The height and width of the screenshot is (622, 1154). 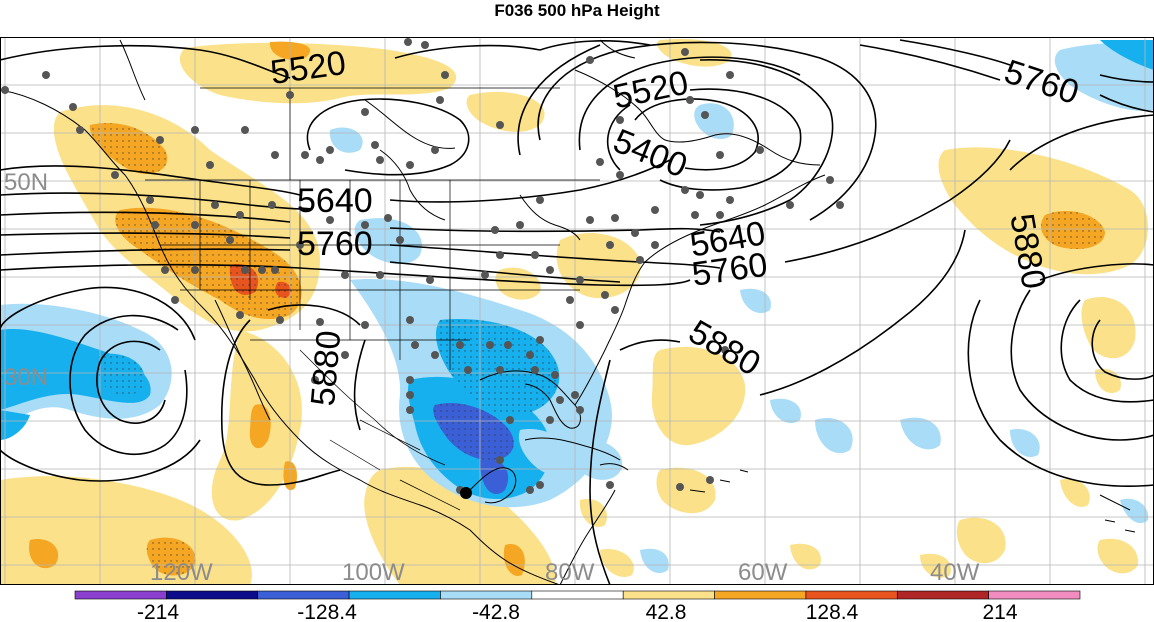 What do you see at coordinates (577, 611) in the screenshot?
I see `colorbar-labels: -214 -128.4 -42.8 42.8 128.4 214` at bounding box center [577, 611].